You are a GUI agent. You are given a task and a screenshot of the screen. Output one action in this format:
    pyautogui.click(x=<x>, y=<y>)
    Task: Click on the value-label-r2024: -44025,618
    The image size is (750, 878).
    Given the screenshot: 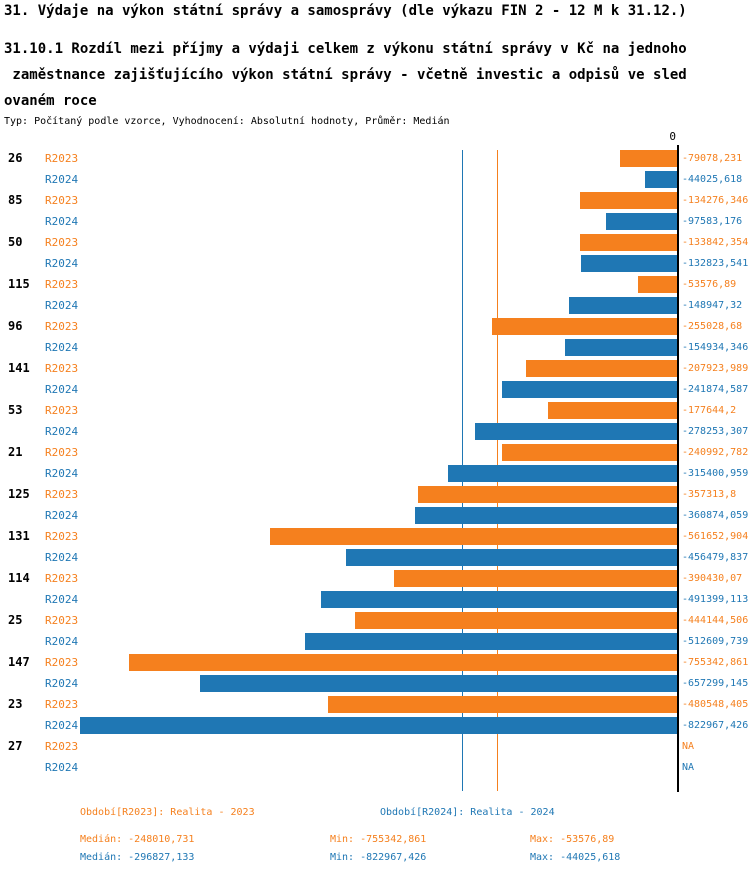 What is the action you would take?
    pyautogui.click(x=712, y=179)
    